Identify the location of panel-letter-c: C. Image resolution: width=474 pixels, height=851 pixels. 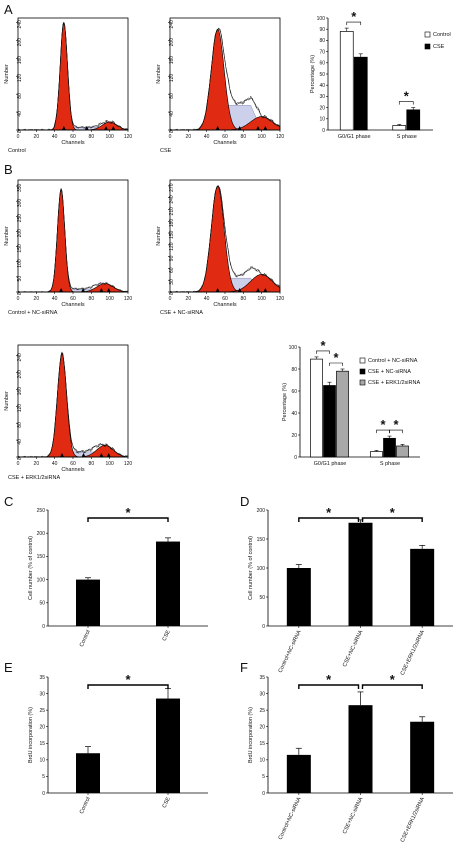
(8, 501).